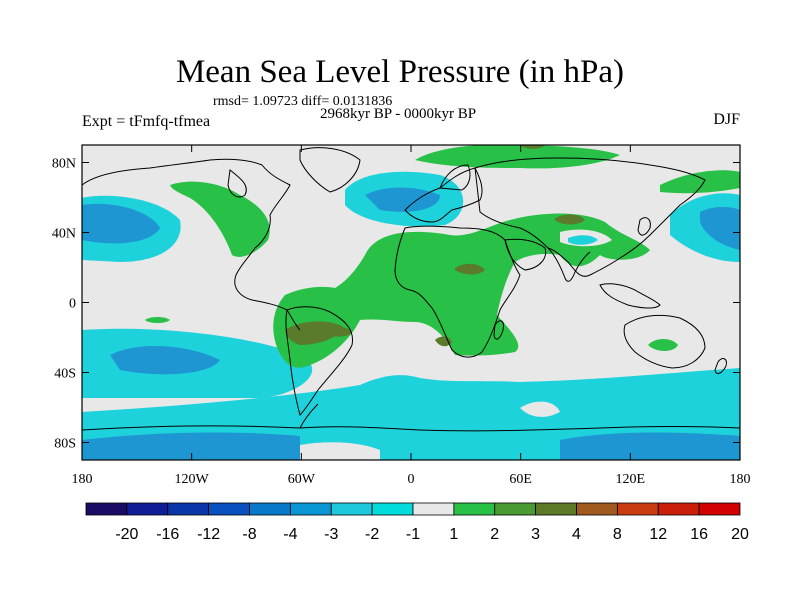 This screenshot has width=800, height=600. What do you see at coordinates (590, 217) in the screenshot?
I see `coast-asia` at bounding box center [590, 217].